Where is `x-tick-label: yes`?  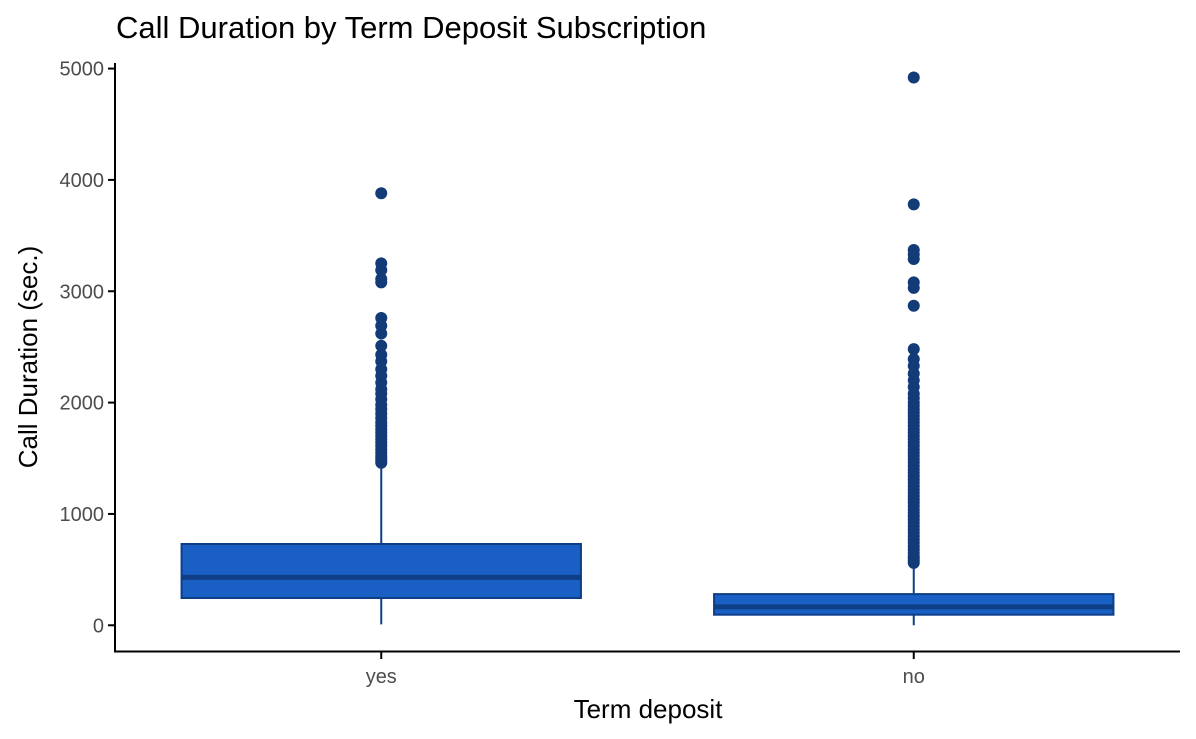 x-tick-label: yes is located at coordinates (381, 677).